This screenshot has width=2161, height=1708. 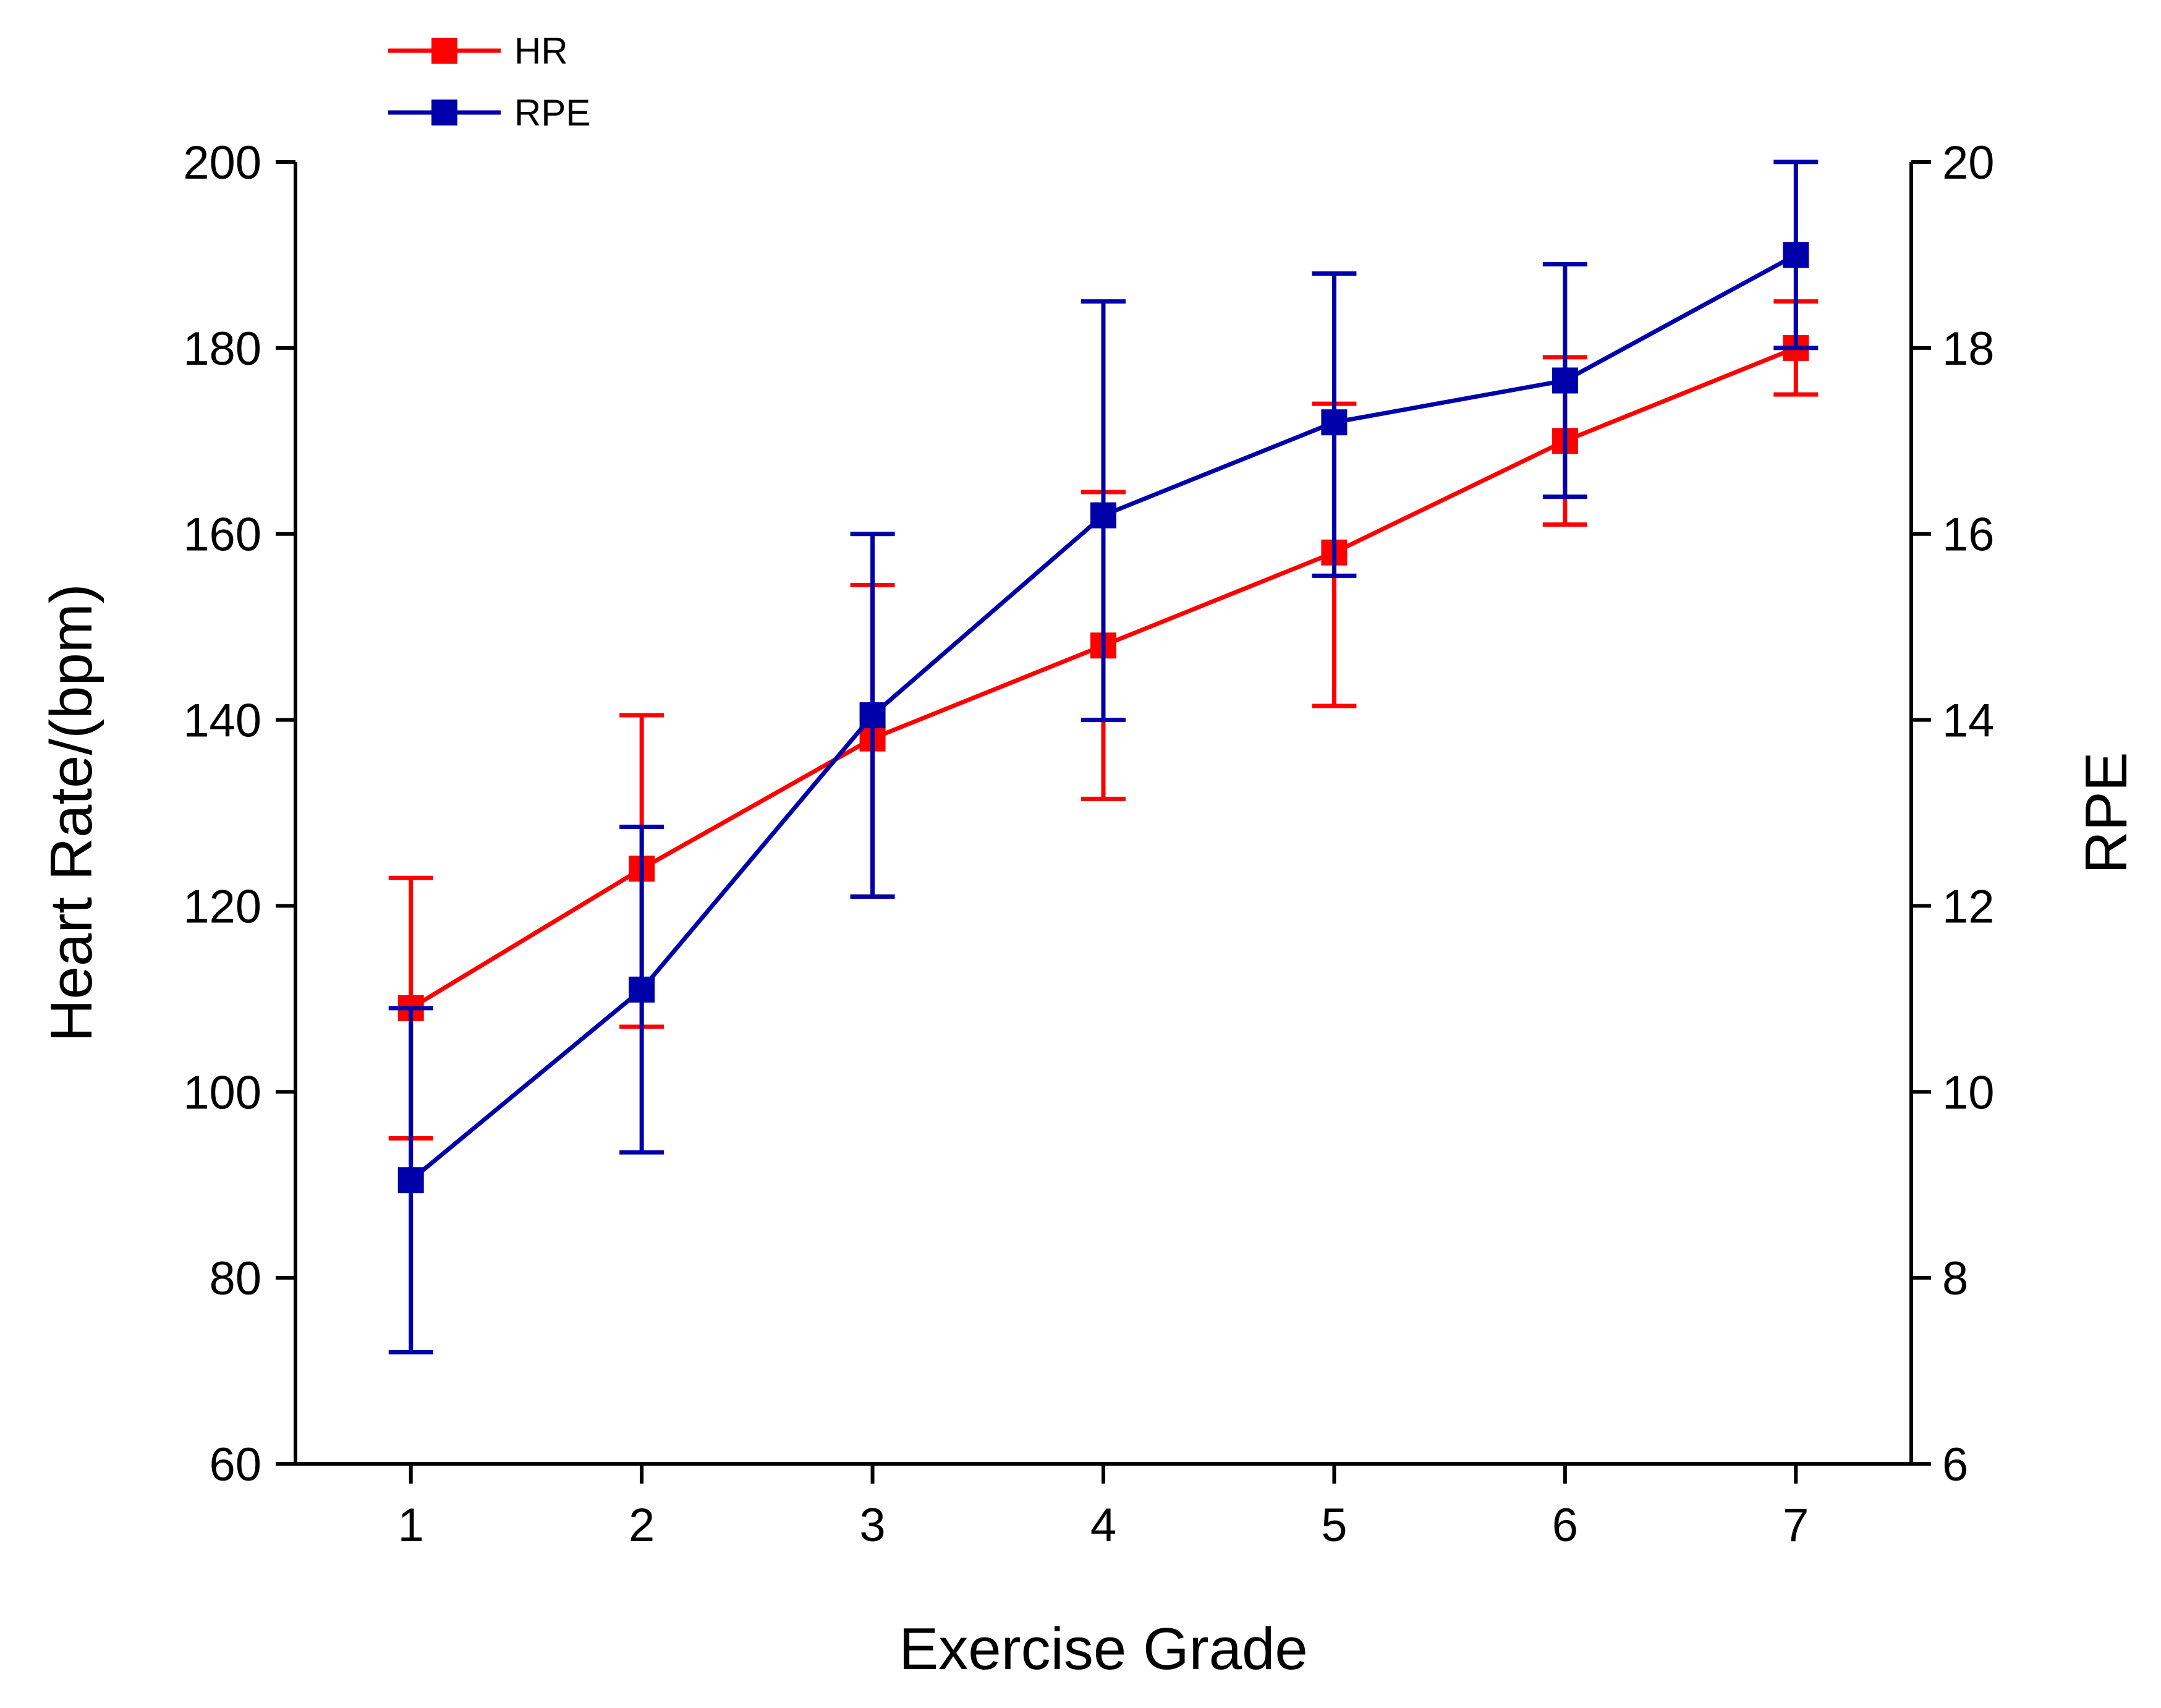 What do you see at coordinates (1565, 1525) in the screenshot?
I see `x-tick-label: 6` at bounding box center [1565, 1525].